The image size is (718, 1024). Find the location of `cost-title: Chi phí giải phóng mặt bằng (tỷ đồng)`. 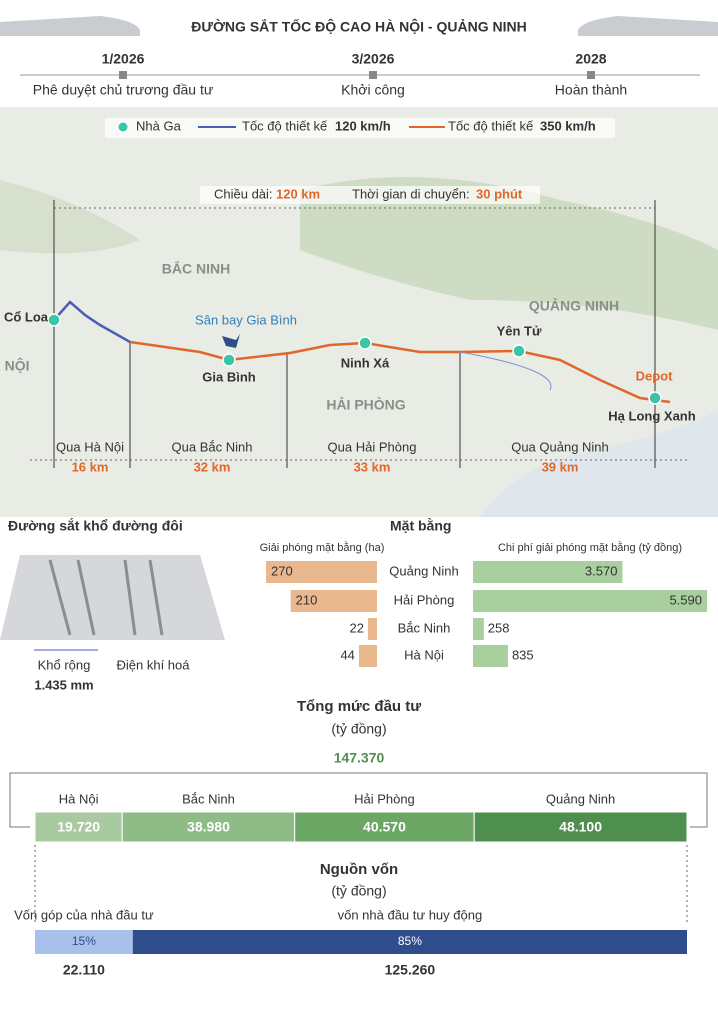

cost-title: Chi phí giải phóng mặt bằng (tỷ đồng) is located at coordinates (590, 547).